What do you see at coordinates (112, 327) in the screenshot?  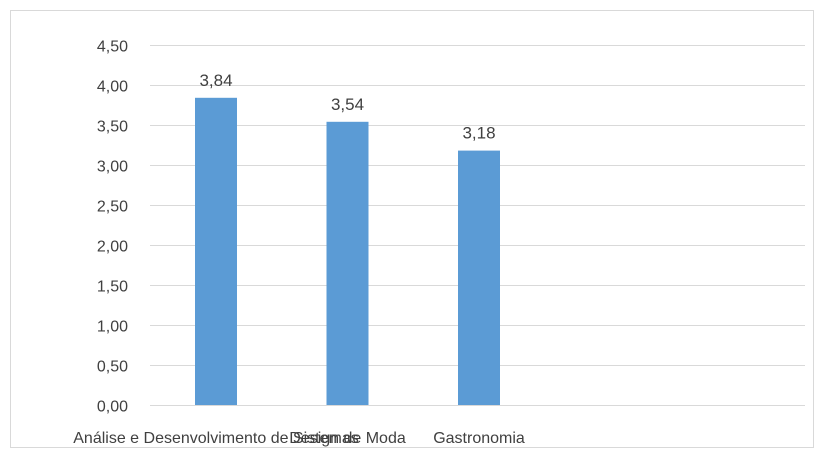 I see `y-tick-label: 1,00` at bounding box center [112, 327].